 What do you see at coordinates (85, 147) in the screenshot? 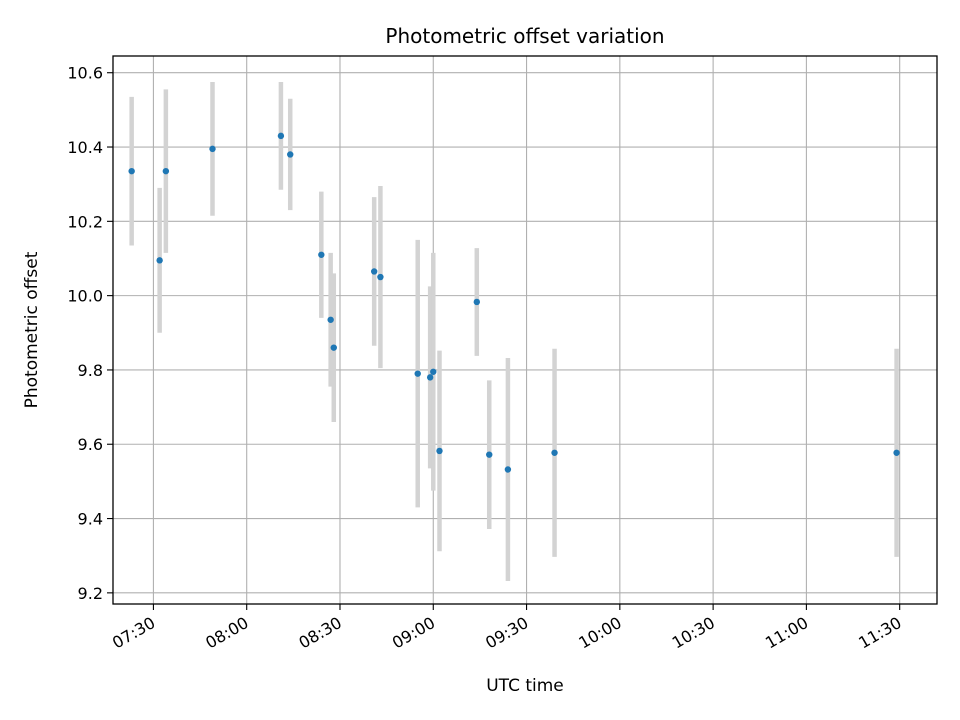
I see `y-tick-label: 10.4` at bounding box center [85, 147].